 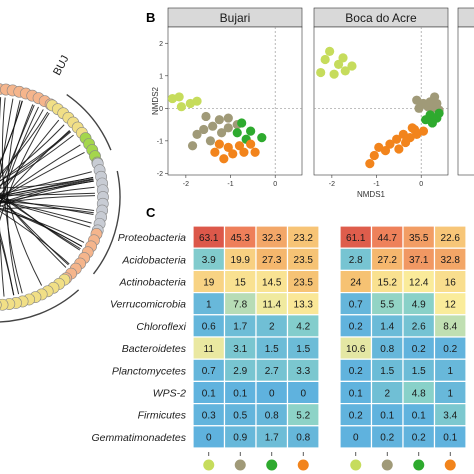 I want to click on row-label: Chloroflexi, so click(x=161, y=327).